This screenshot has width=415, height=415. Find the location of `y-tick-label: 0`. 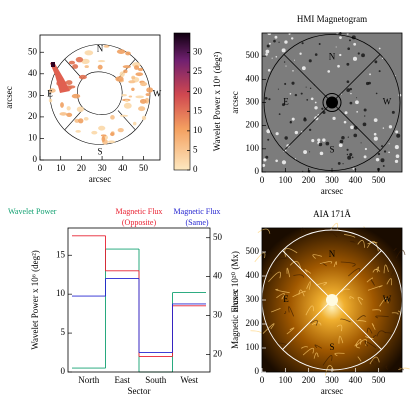

y-tick-label: 0 is located at coordinates (35, 159).